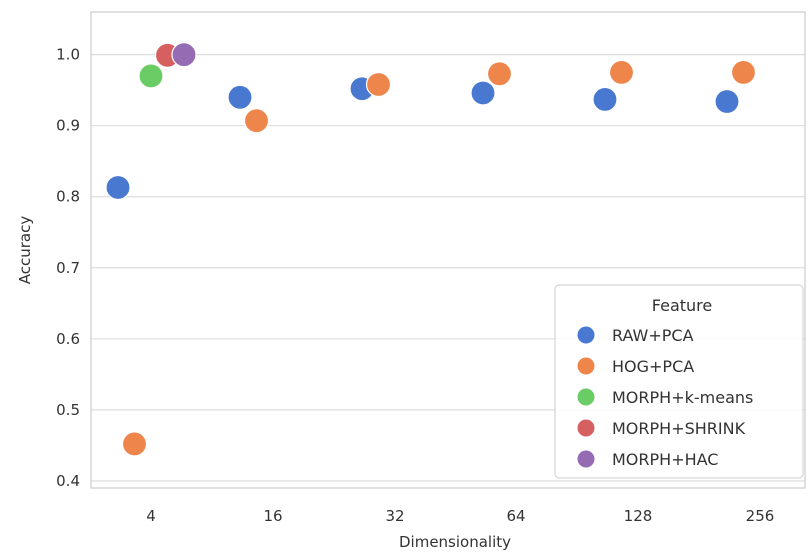  What do you see at coordinates (682, 397) in the screenshot?
I see `legend-label: MORPH+k-means` at bounding box center [682, 397].